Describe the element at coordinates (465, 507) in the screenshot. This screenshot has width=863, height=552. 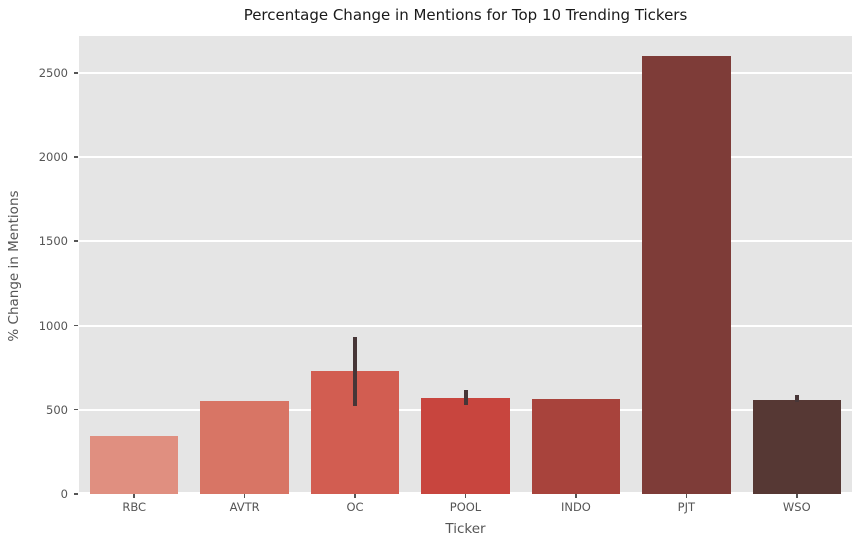
I see `x-tick-label-pool: POOL` at that location.